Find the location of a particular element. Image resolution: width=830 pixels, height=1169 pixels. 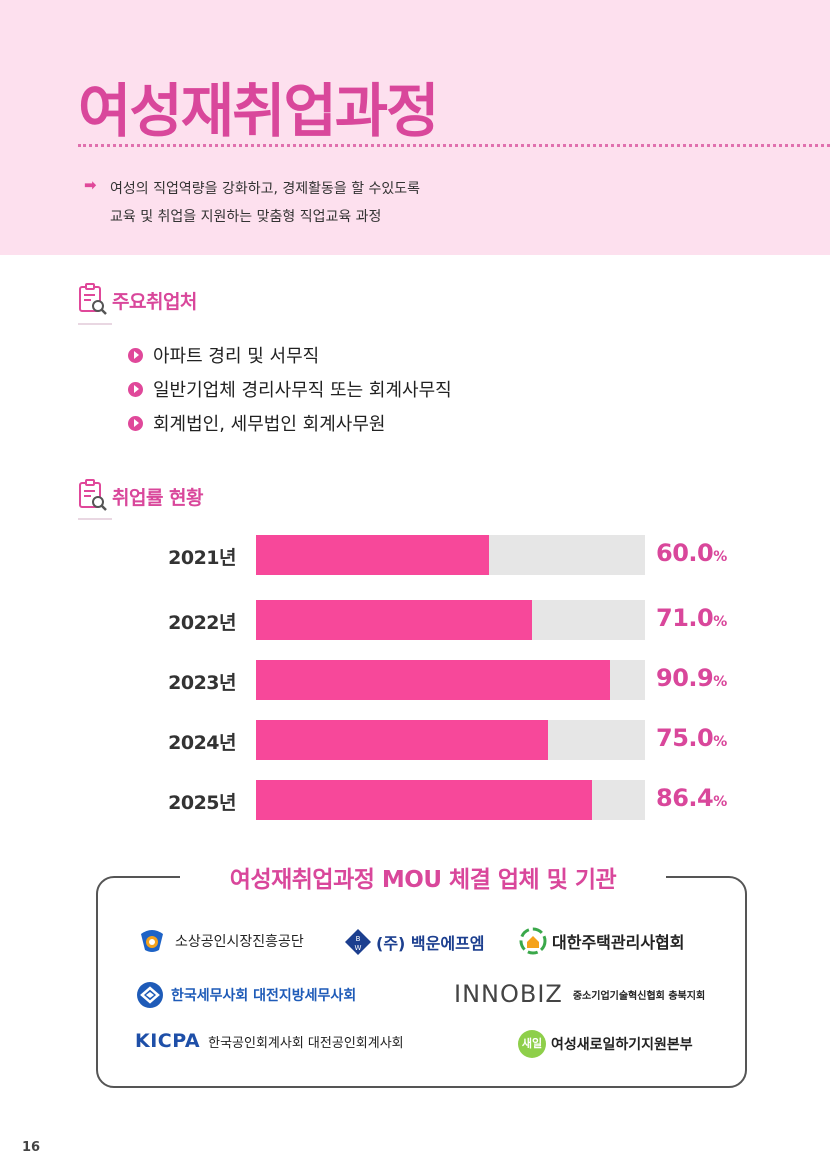

partner-label: 대한주택관리사협회 is located at coordinates (618, 942).